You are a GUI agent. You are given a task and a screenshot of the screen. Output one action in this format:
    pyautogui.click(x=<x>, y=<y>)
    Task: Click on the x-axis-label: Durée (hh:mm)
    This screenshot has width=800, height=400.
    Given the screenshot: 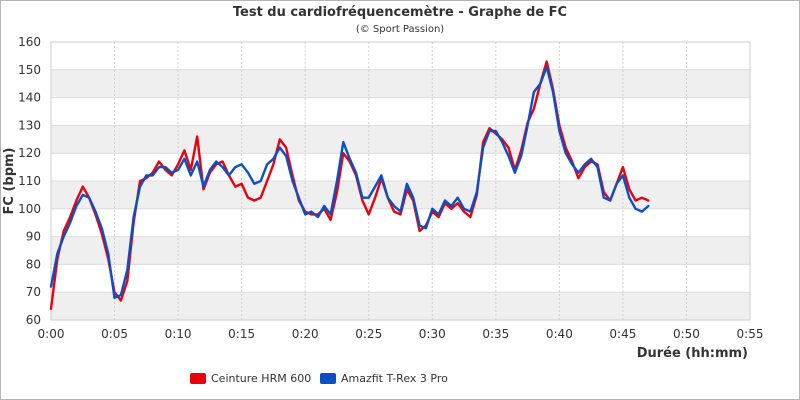 What is the action you would take?
    pyautogui.click(x=692, y=353)
    